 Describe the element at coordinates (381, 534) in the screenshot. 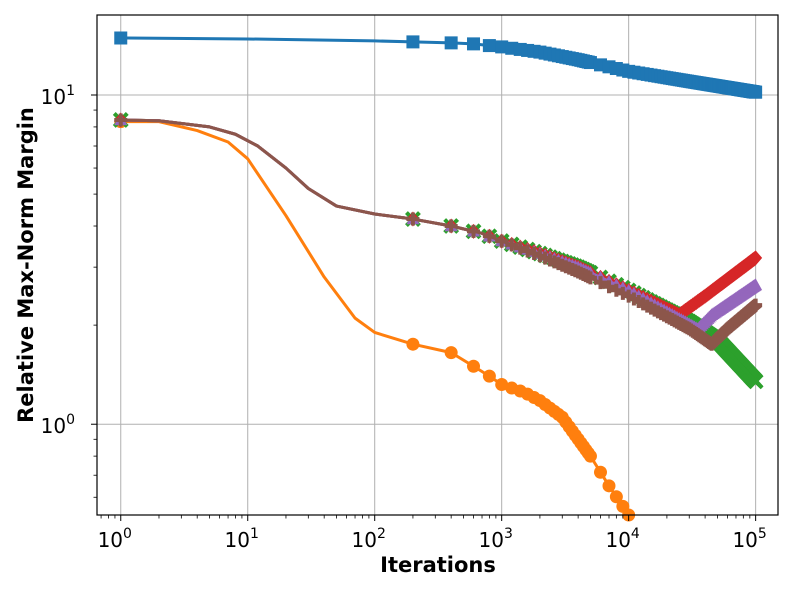

I see `x-tick-exponent: 2` at that location.